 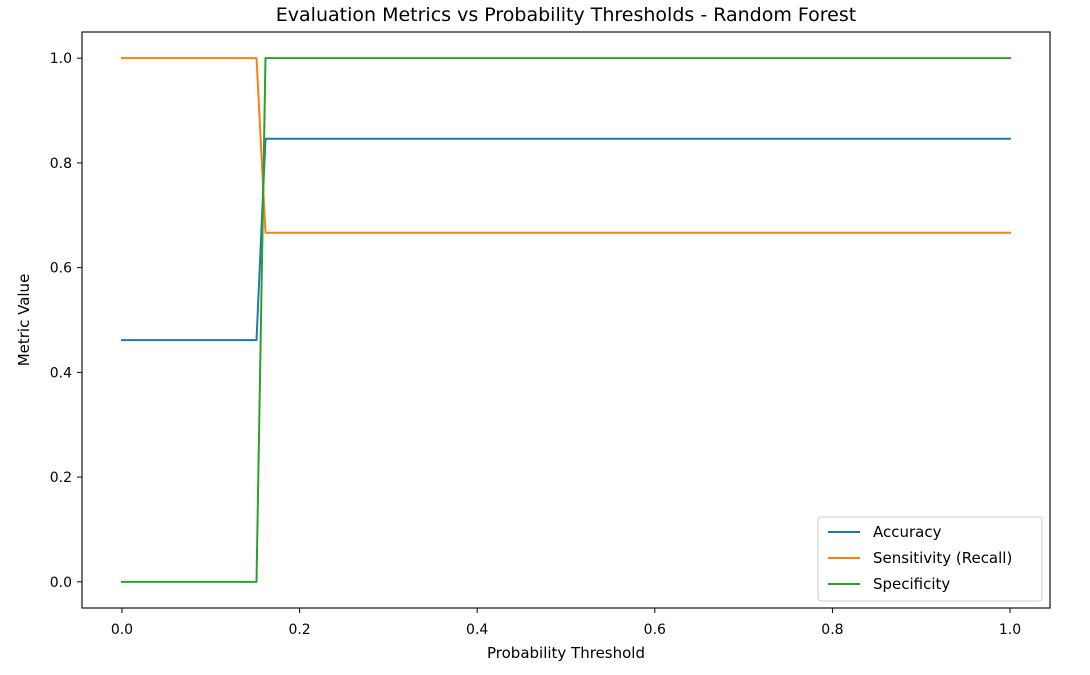 I want to click on legend-box, so click(x=930, y=559).